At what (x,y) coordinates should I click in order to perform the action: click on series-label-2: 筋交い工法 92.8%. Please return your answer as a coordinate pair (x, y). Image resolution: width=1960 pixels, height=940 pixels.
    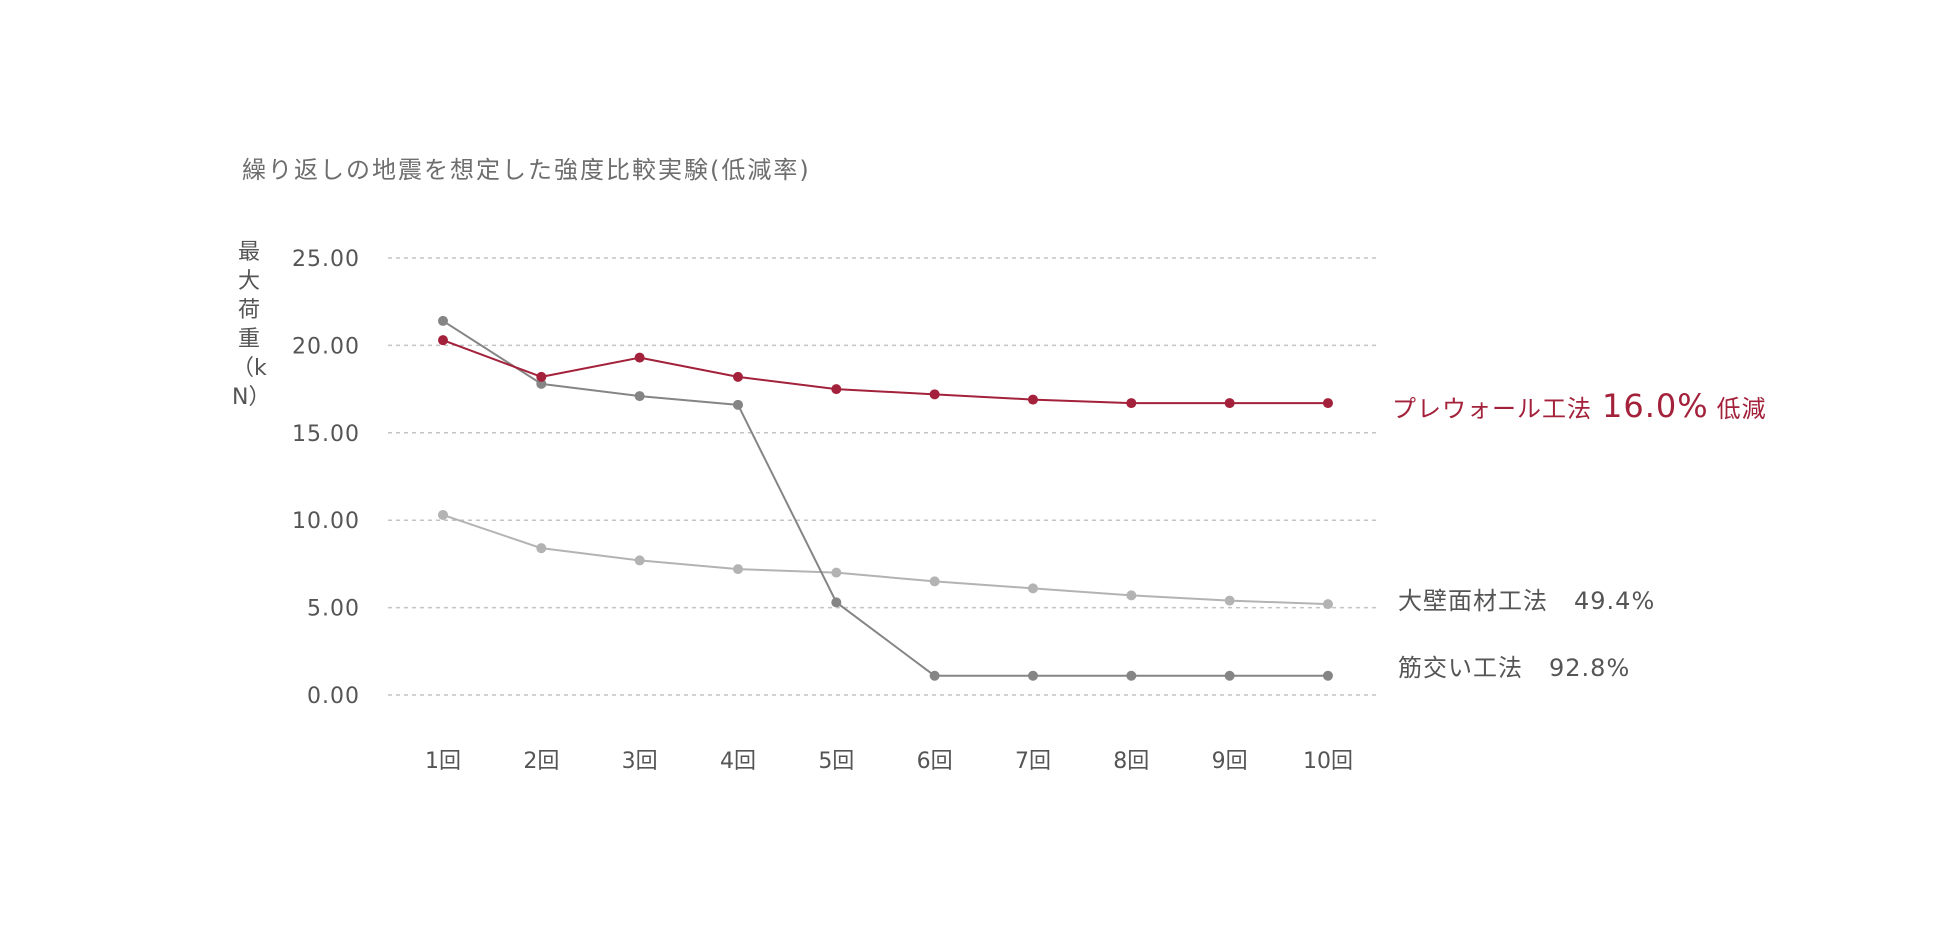
    Looking at the image, I should click on (1514, 668).